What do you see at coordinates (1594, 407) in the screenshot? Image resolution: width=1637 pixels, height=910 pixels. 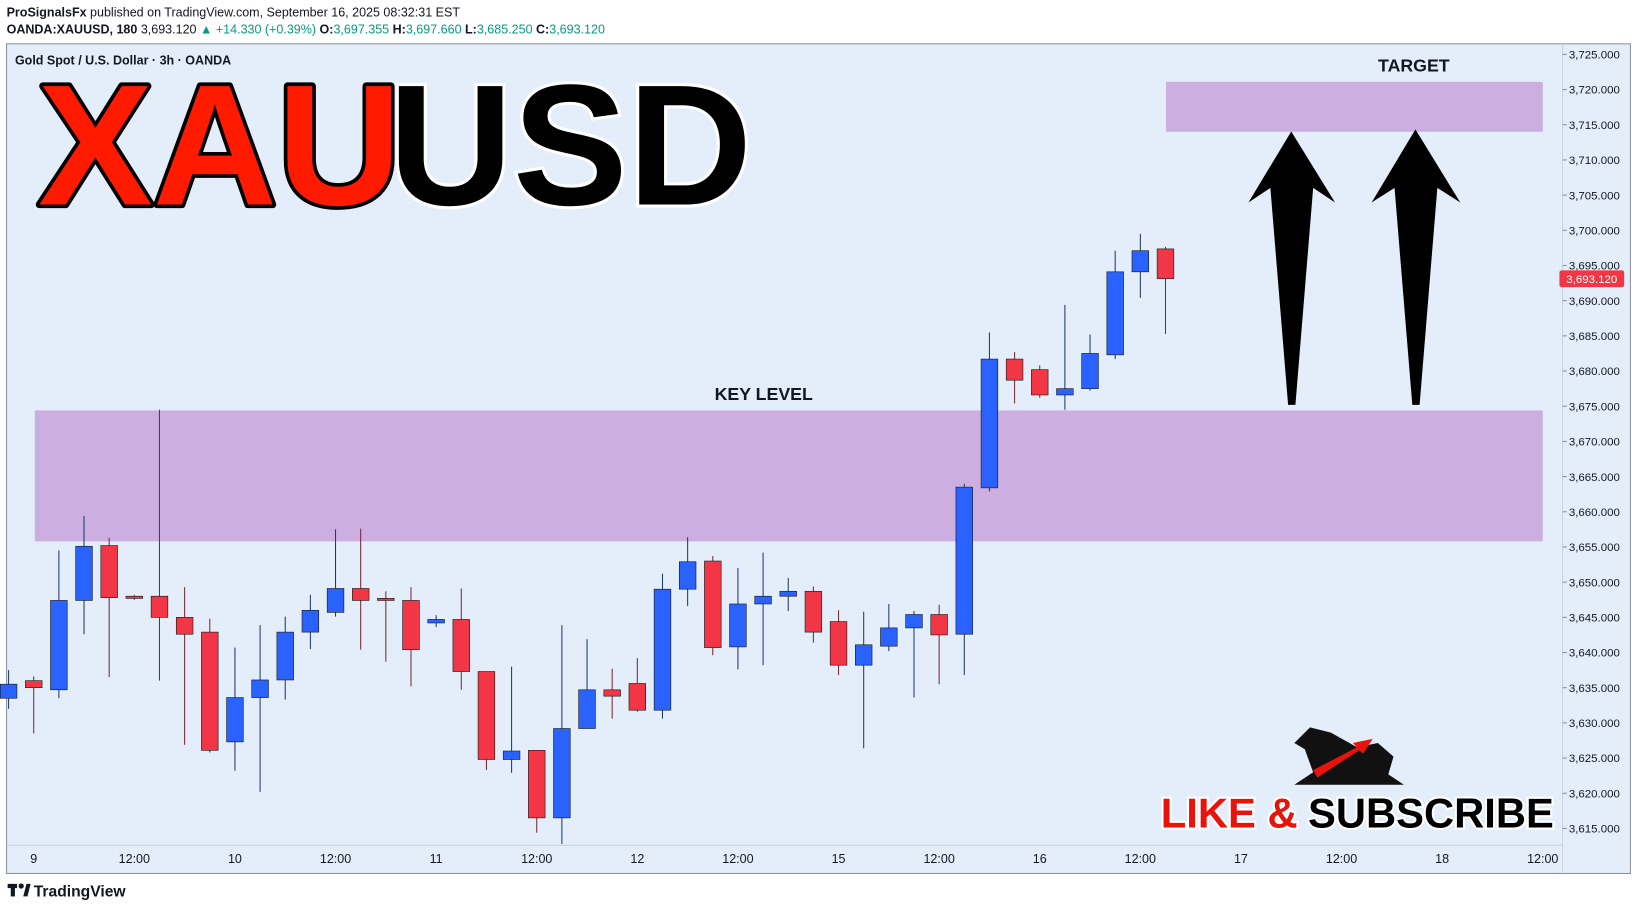 I see `y-tick-label: 3,675.000` at bounding box center [1594, 407].